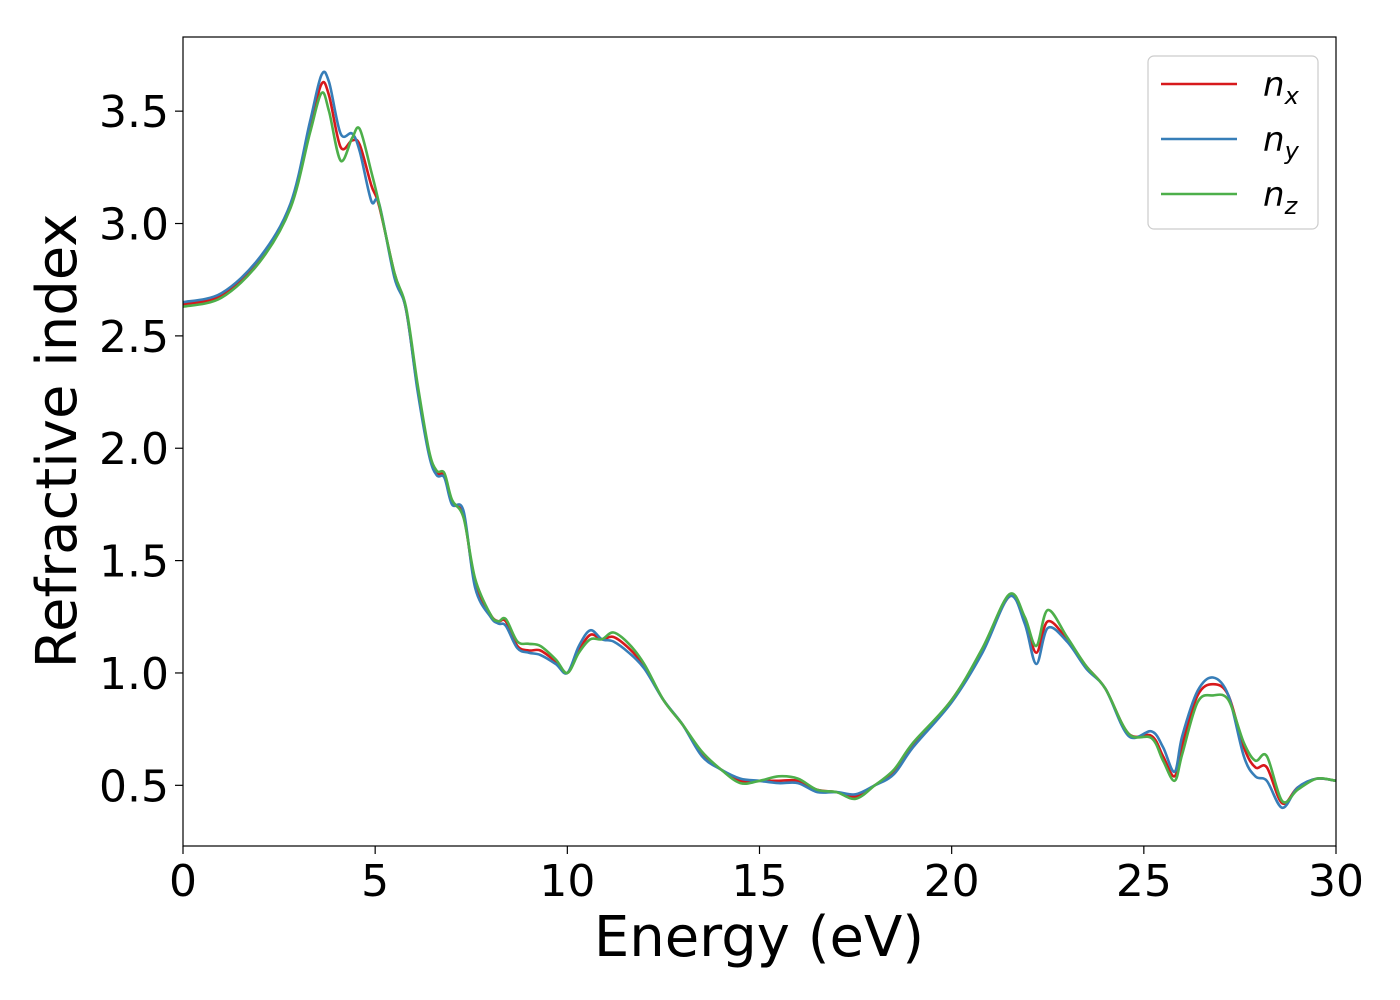 The image size is (1400, 1000). Describe the element at coordinates (134, 337) in the screenshot. I see `y-tick-label: 2.5` at that location.